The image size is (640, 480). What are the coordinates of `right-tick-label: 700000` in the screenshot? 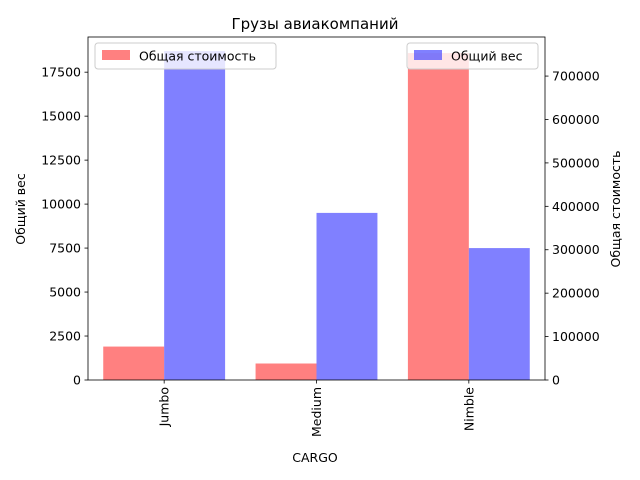 It's located at (576, 76).